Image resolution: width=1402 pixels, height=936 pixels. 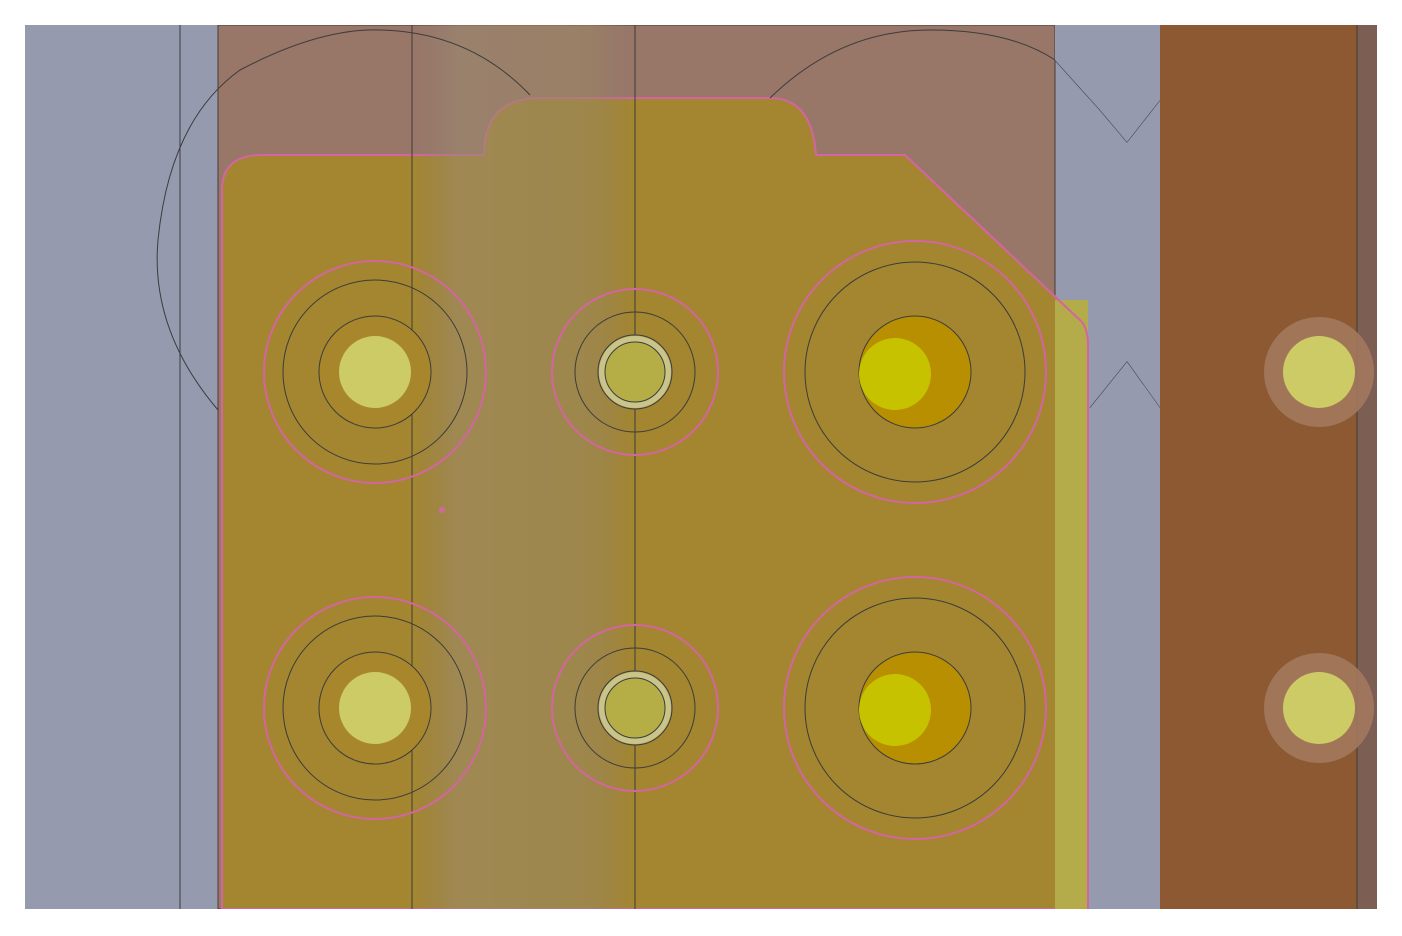 I want to click on large-arc-right, so click(x=912, y=64).